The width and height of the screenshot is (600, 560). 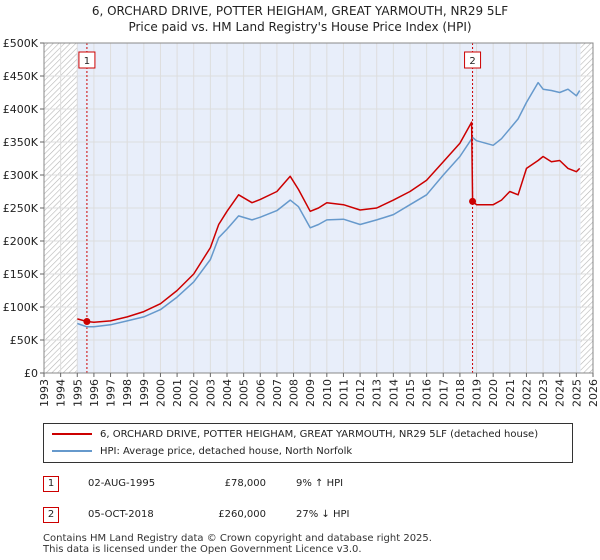 I want to click on x-tick-label: 2016, so click(x=427, y=393).